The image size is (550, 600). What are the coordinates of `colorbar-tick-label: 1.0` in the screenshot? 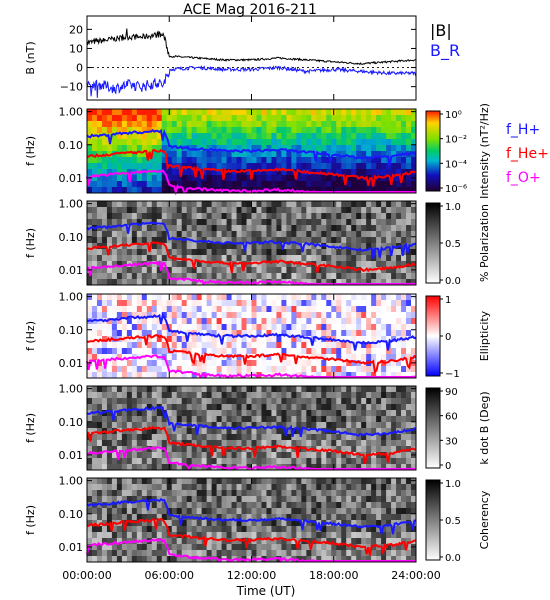 It's located at (453, 484).